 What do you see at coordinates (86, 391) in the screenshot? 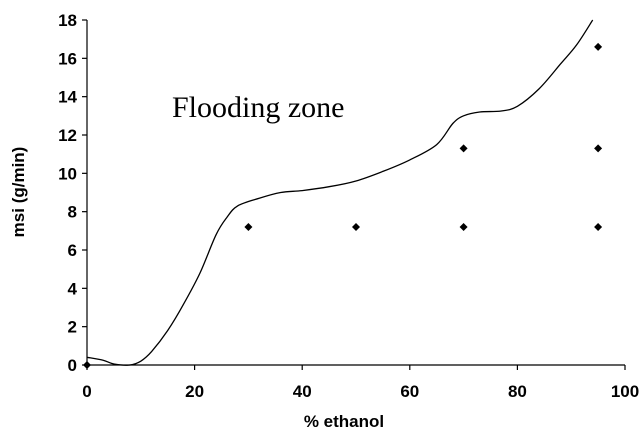
I see `x-tick-label: 0` at bounding box center [86, 391].